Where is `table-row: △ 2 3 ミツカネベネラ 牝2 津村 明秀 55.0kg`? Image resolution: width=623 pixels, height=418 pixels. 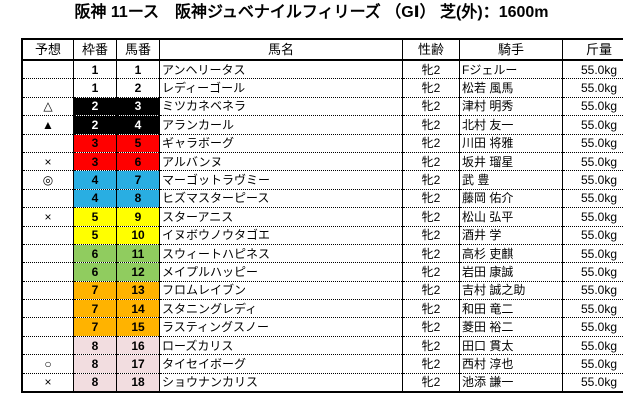 table-row: △ 2 3 ミツカネベネラ 牝2 津村 明秀 55.0kg is located at coordinates (322, 106).